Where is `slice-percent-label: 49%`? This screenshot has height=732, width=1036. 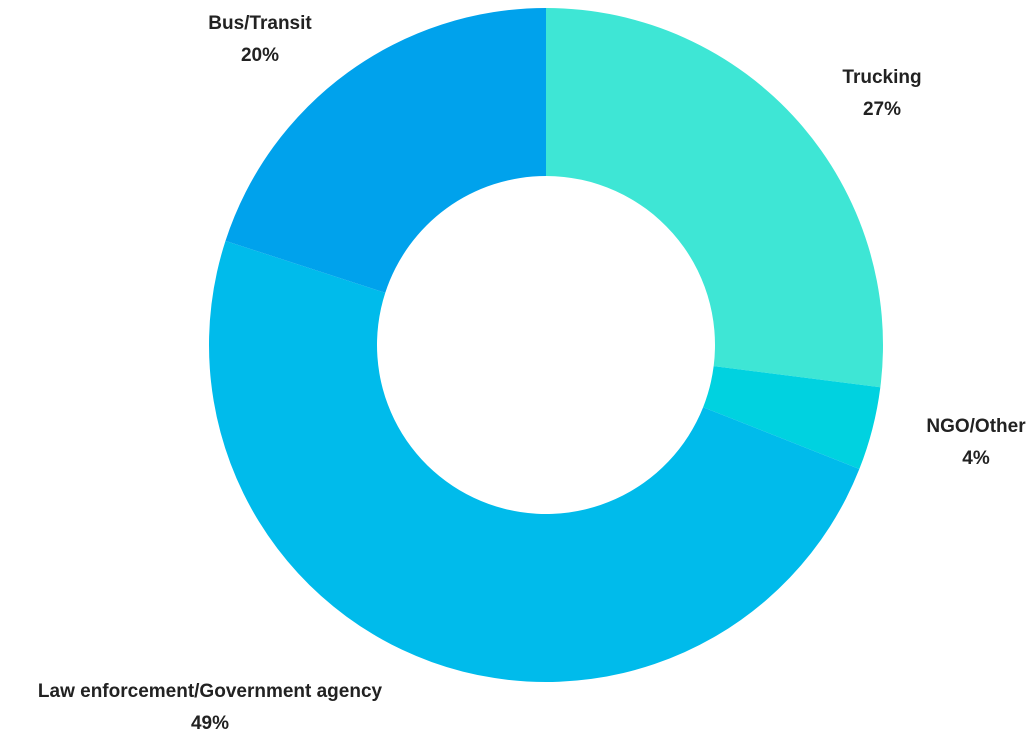
slice-percent-label: 49% is located at coordinates (210, 722).